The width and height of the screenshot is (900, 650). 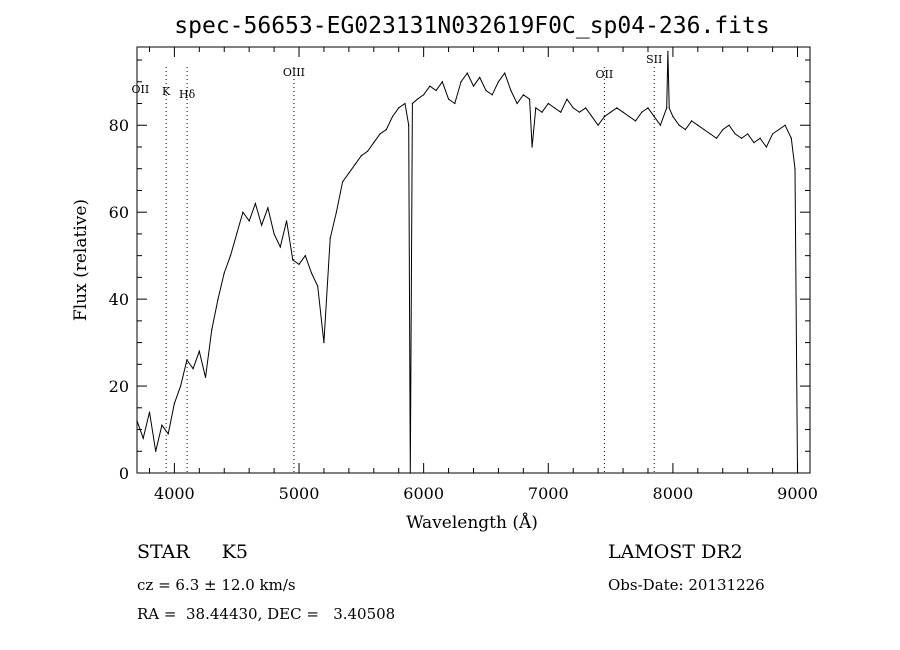 I want to click on annotation-label: SII, so click(x=654, y=59).